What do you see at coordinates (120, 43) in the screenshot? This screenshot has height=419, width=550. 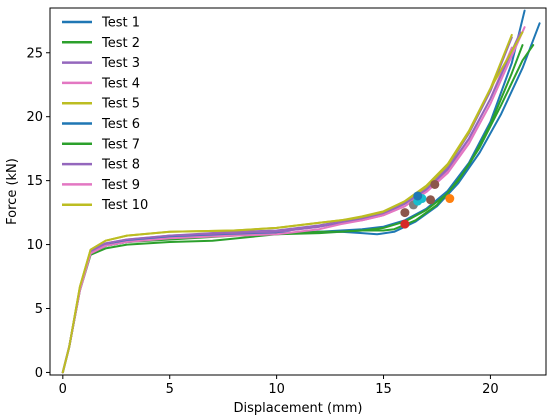 I see `legend-label-2: Test 2` at bounding box center [120, 43].